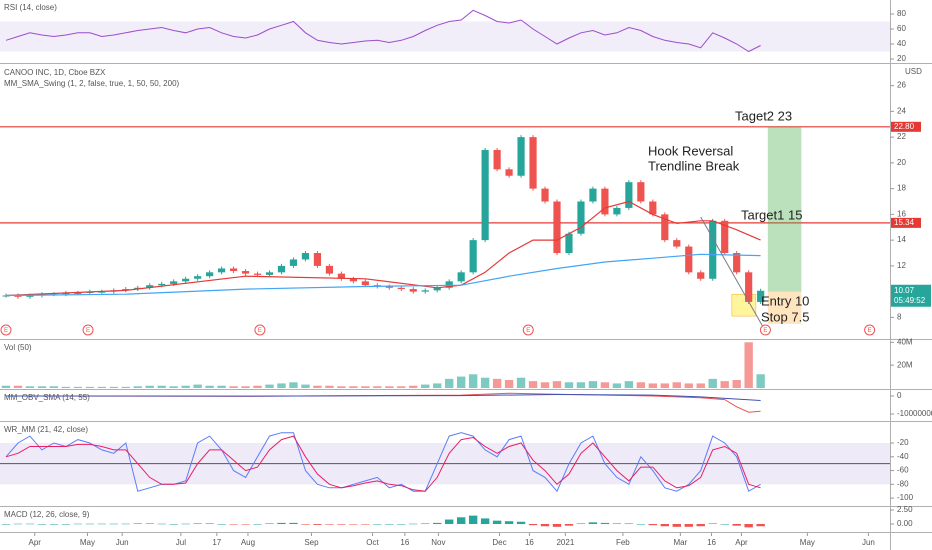 The width and height of the screenshot is (932, 550). Describe the element at coordinates (901, 110) in the screenshot. I see `y-tick-label: 24` at that location.